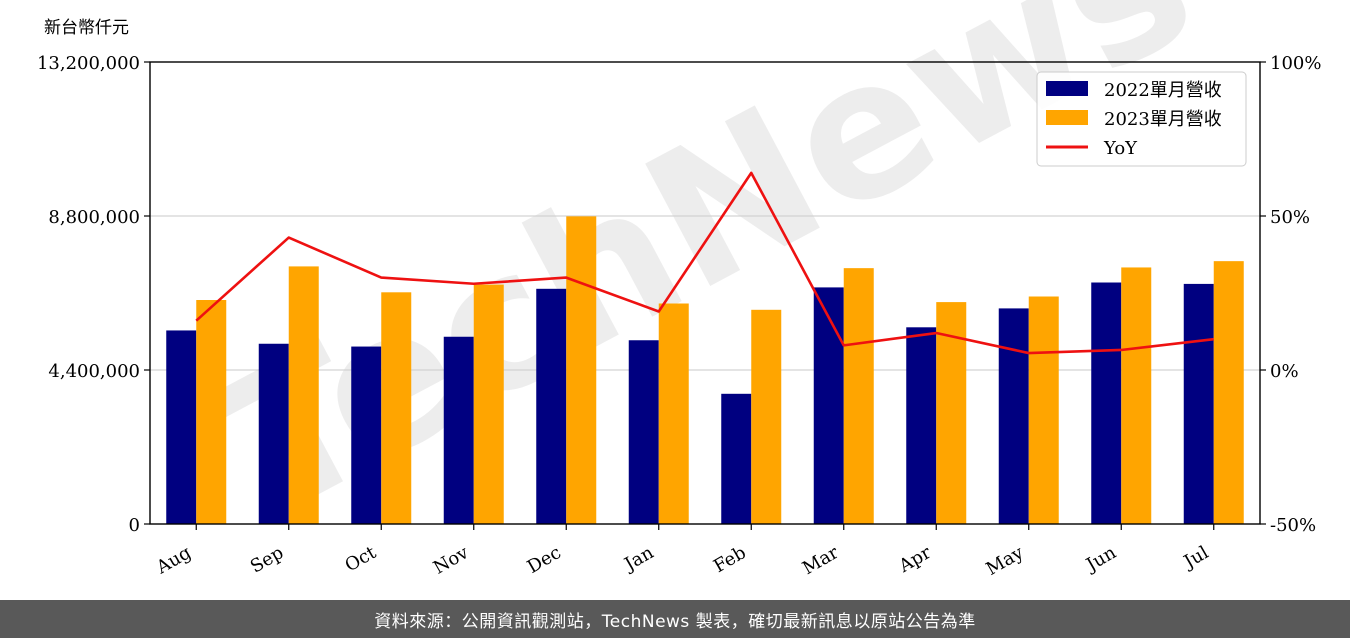 This screenshot has height=638, width=1350. What do you see at coordinates (1228, 392) in the screenshot?
I see `bar-2023-jul` at bounding box center [1228, 392].